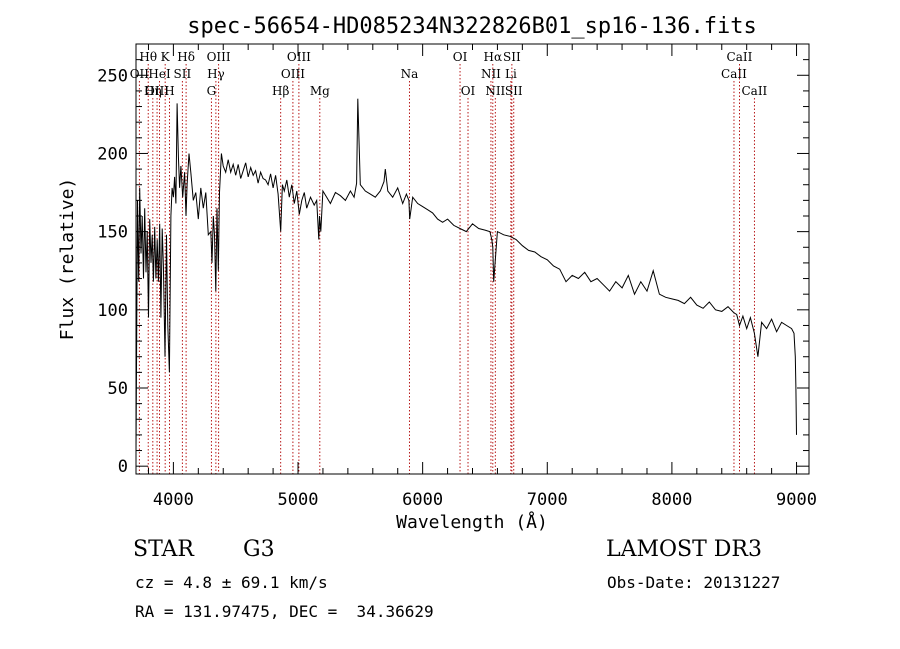 The image size is (900, 649). Describe the element at coordinates (153, 91) in the screenshot. I see `line-marker-label: Hη` at that location.